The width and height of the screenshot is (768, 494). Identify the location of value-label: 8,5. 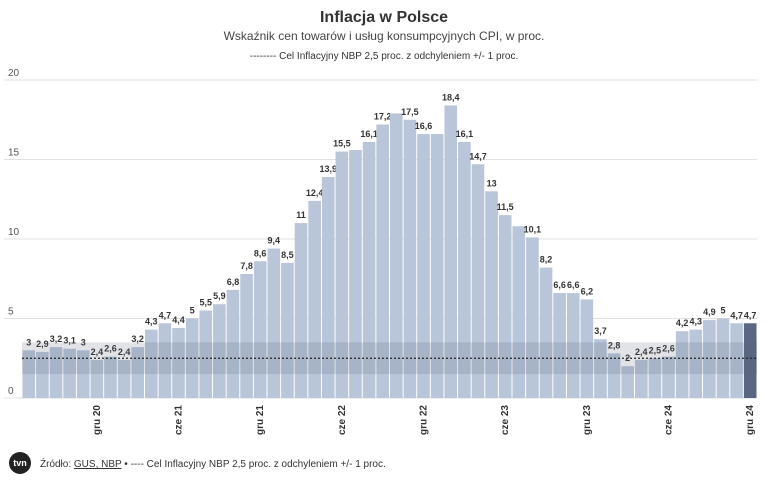
(287, 255).